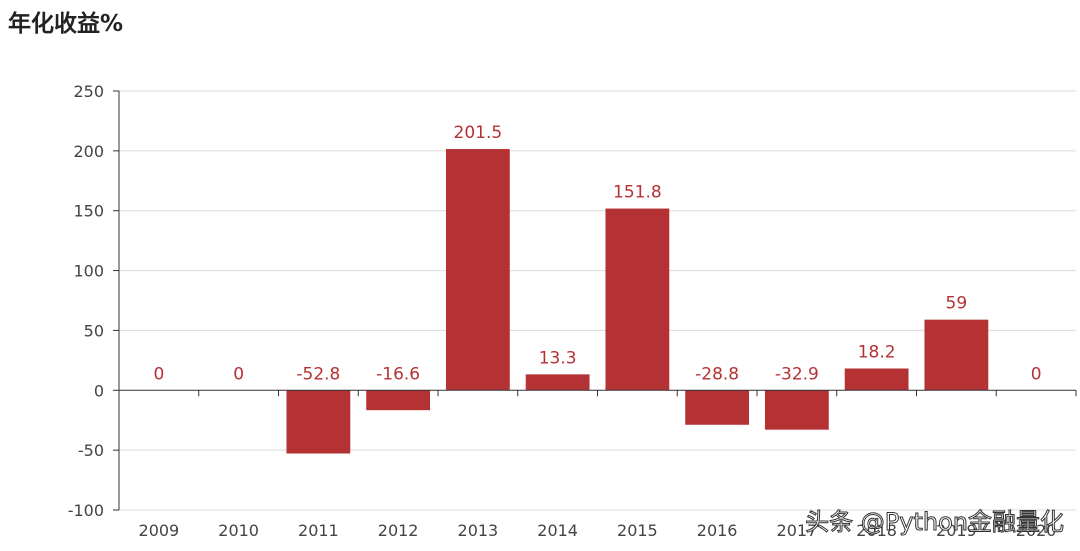 The height and width of the screenshot is (551, 1080). Describe the element at coordinates (238, 374) in the screenshot. I see `data-label-2010: 0` at that location.